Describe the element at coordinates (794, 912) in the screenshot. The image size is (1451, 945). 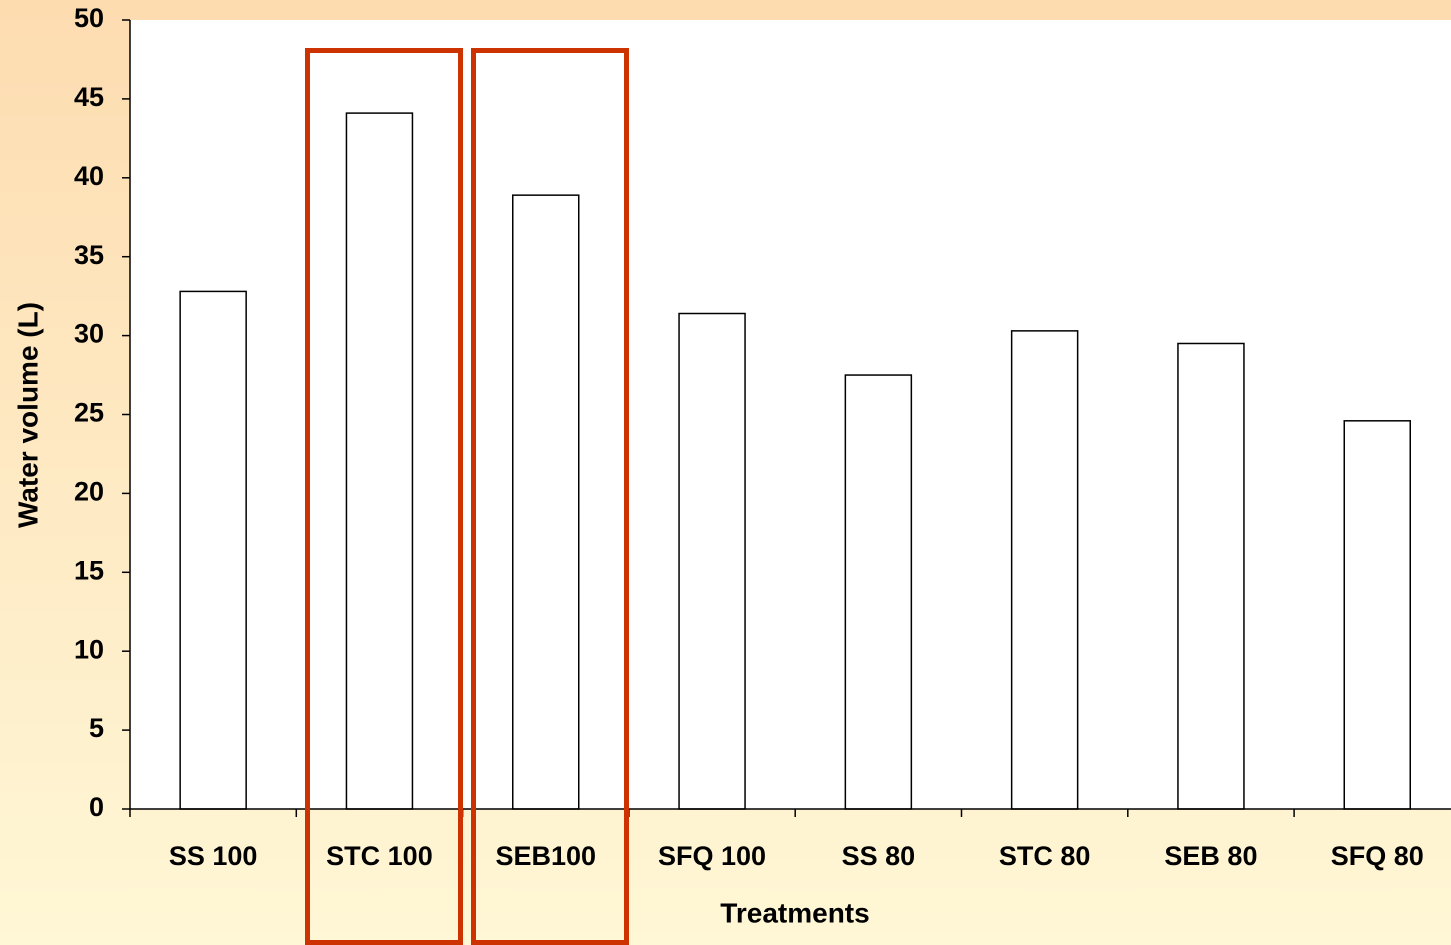
I see `x-axis-title: Treatments` at that location.